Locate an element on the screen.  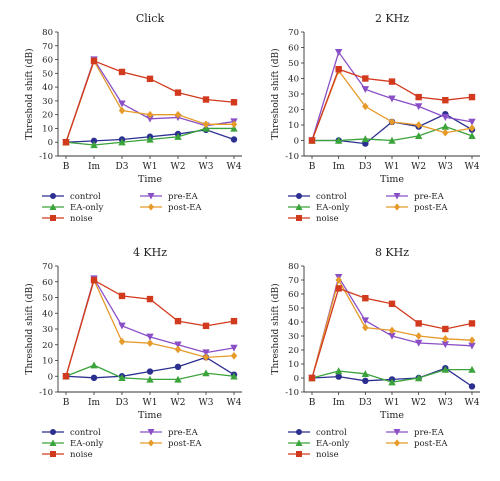
y-tick-label: 0 is located at coordinates (50, 143).